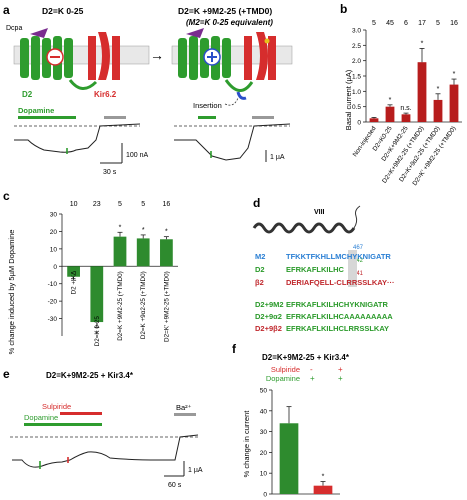 Image resolution: width=467 pixels, height=500 pixels. Describe the element at coordinates (6, 196) in the screenshot. I see `panel-c-letter: c` at that location.